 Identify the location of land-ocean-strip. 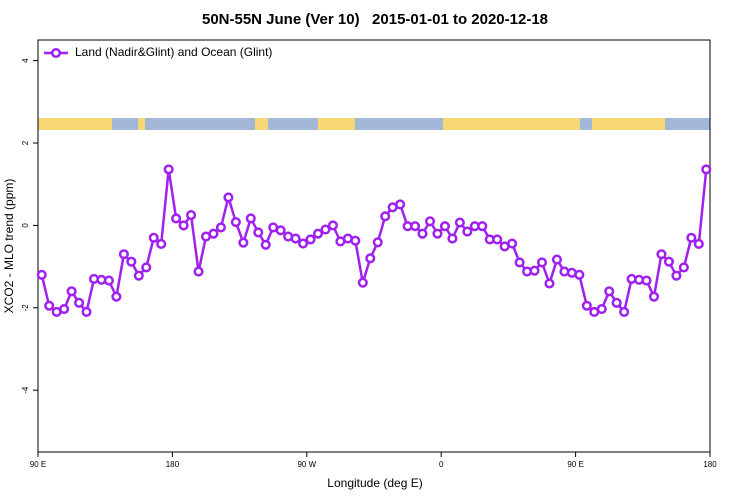
(374, 124).